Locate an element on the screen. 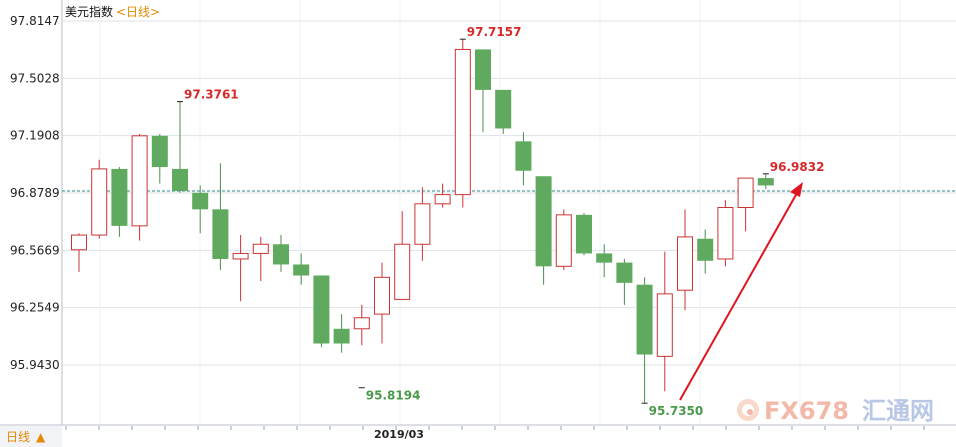 The image size is (956, 447). annotation-label: 97.7157 is located at coordinates (494, 32).